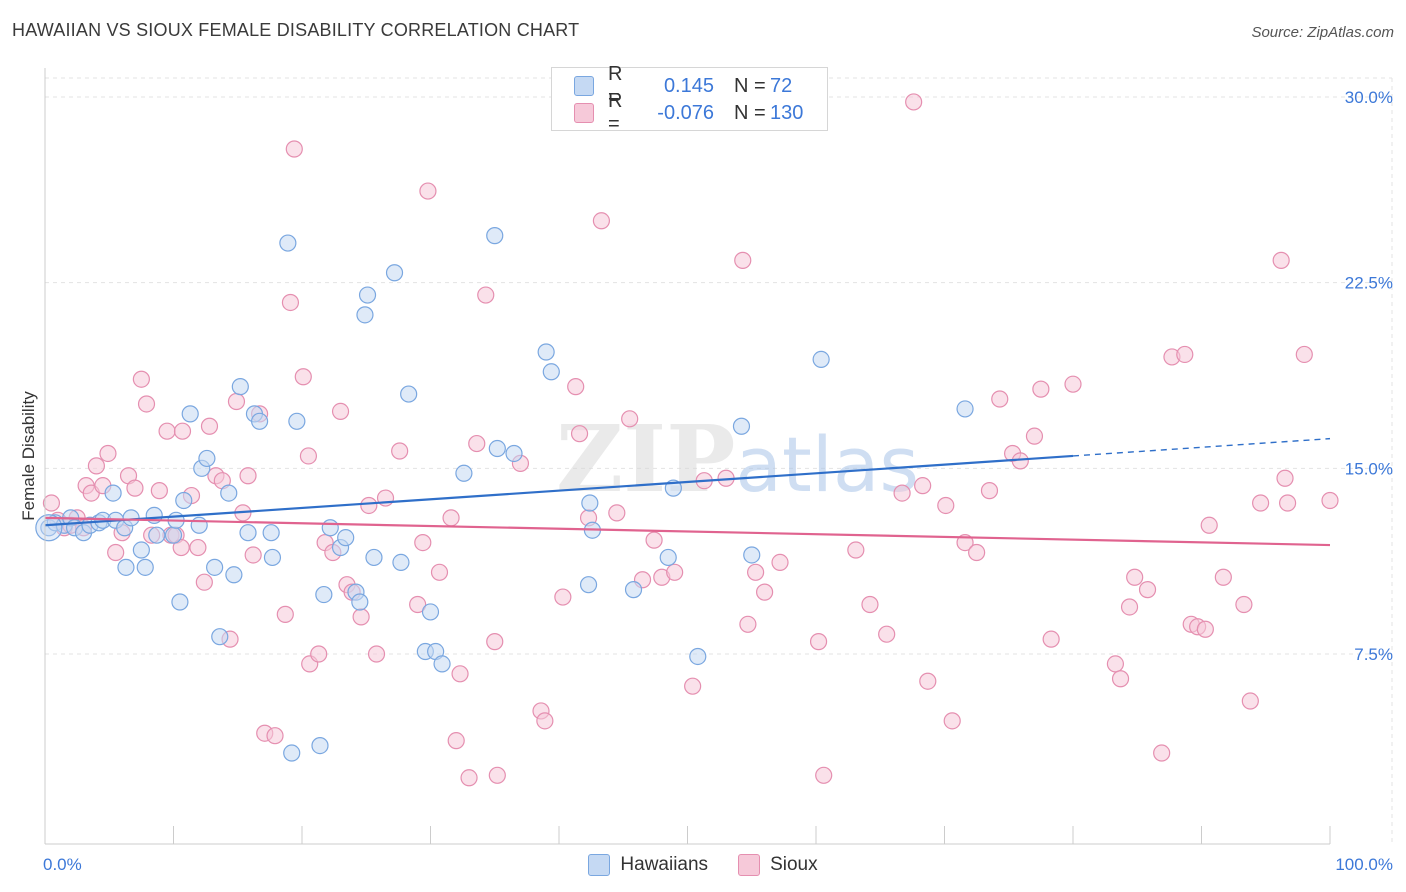  Describe the element at coordinates (1369, 376) in the screenshot. I see `y-tick-labels: 7.5% 15.0% 22.5% 30.0%` at that location.